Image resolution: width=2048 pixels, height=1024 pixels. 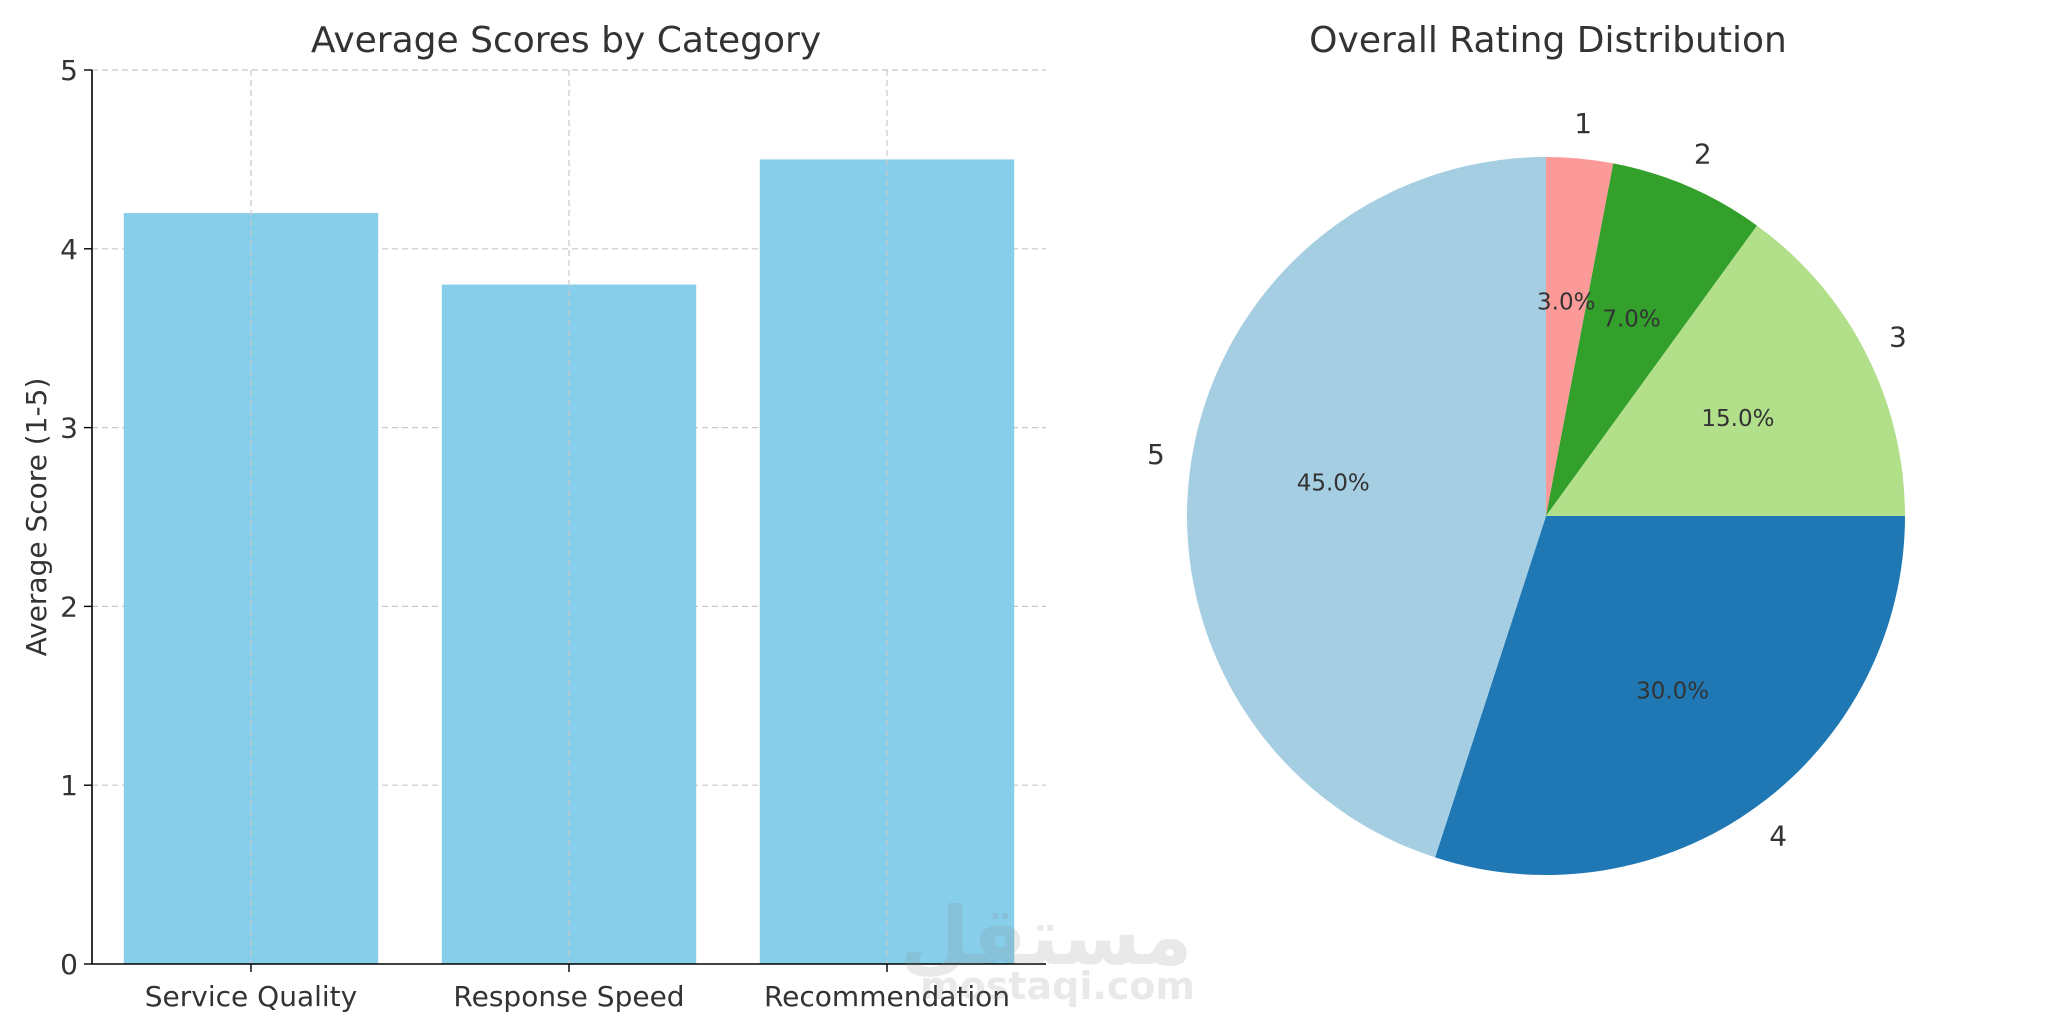 I want to click on y-tick-label: 1, so click(x=69, y=785).